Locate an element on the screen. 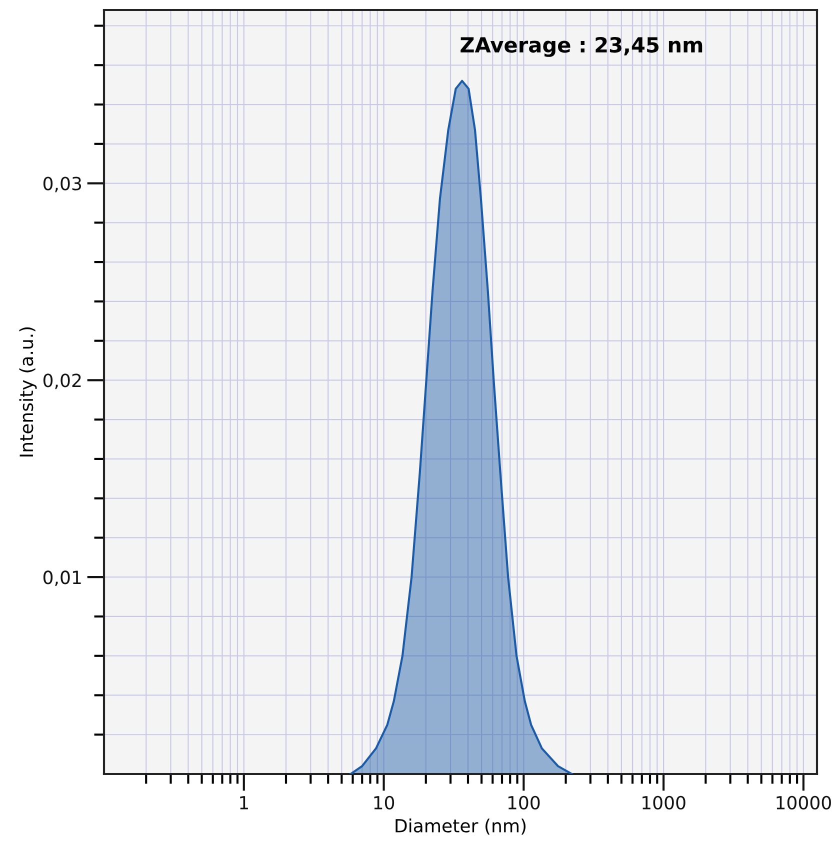 The height and width of the screenshot is (857, 838). y-tick-label: 0,01 is located at coordinates (62, 578).